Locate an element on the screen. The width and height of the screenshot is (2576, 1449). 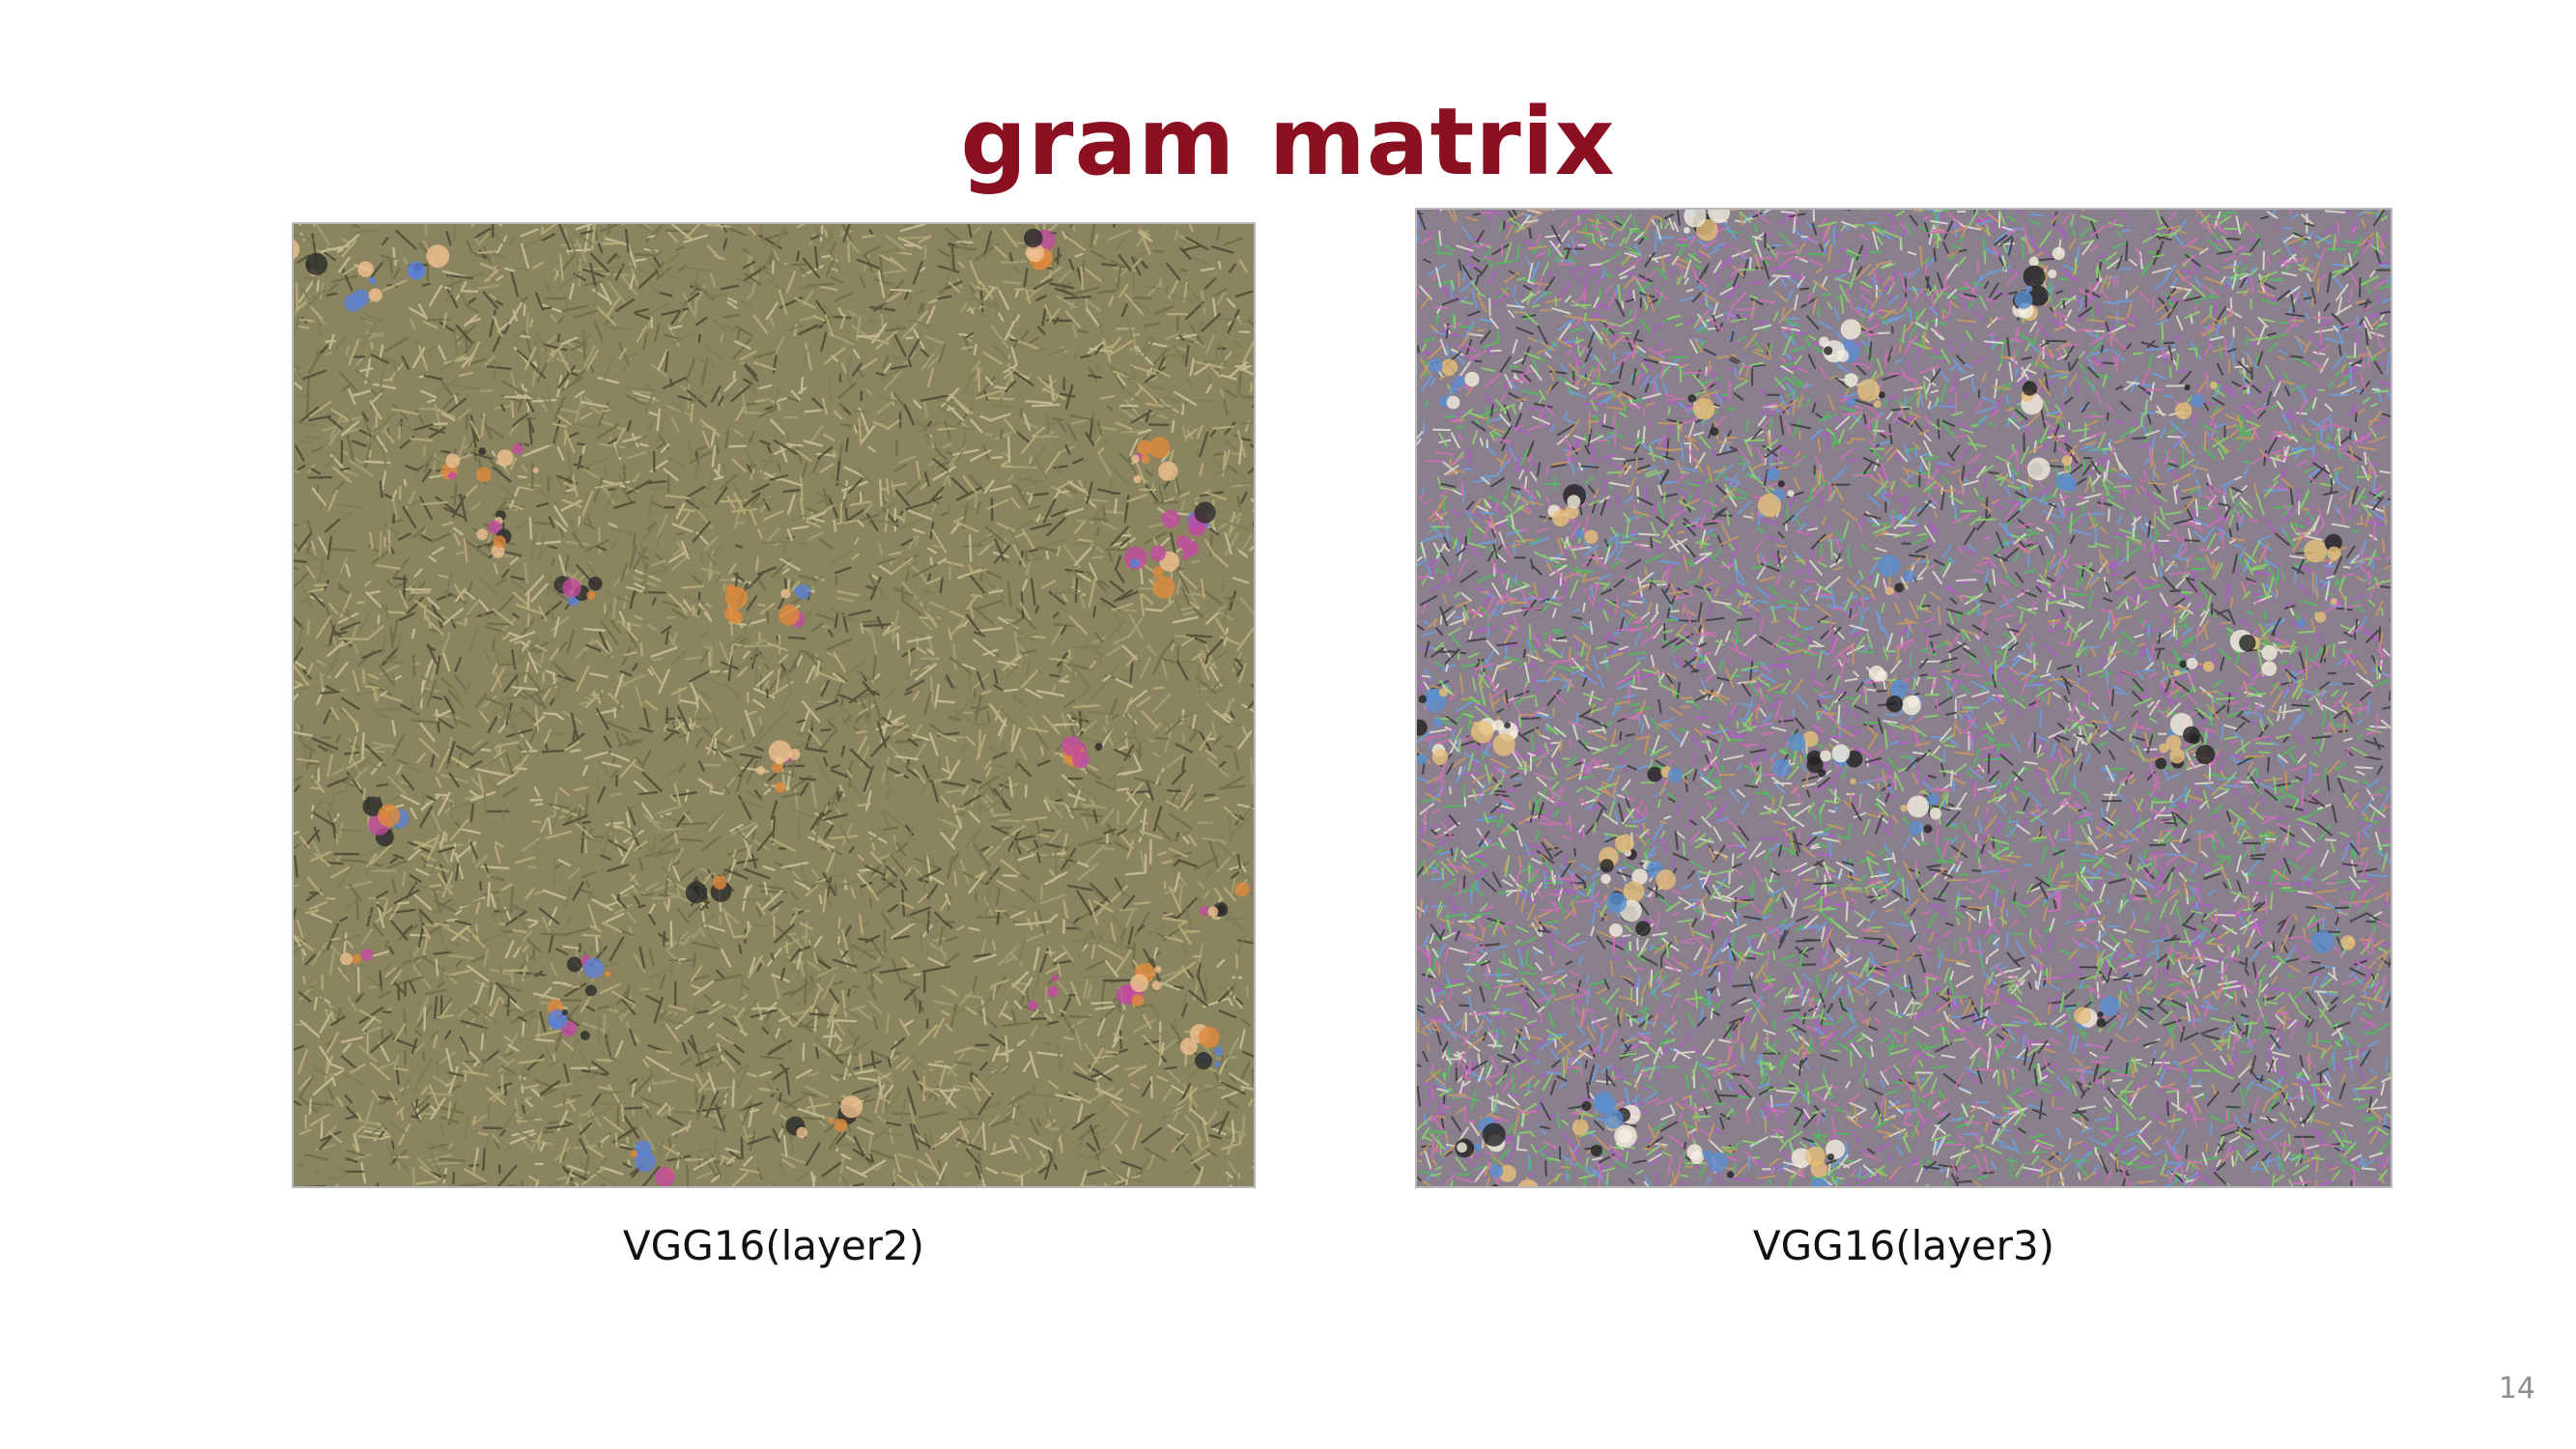
caption-layer3: VGG16(layer3) is located at coordinates (1903, 1246).